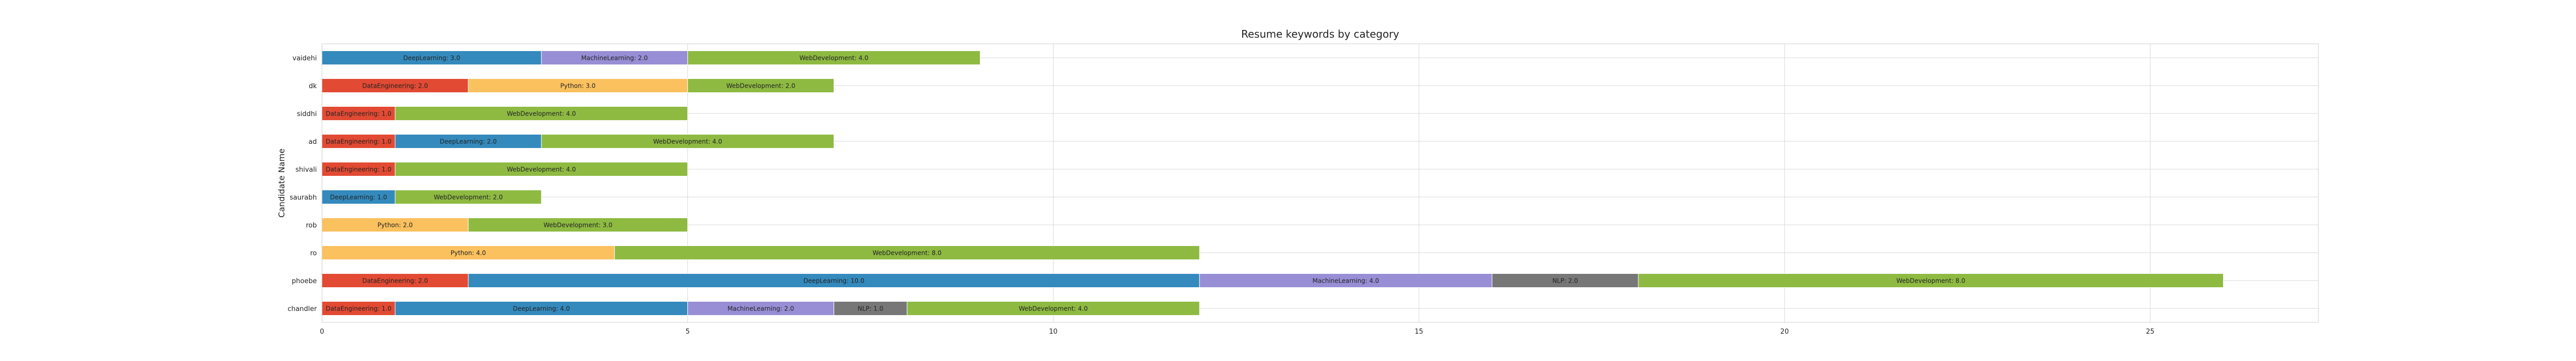 The width and height of the screenshot is (2576, 361). I want to click on x-tick-label: 25, so click(2150, 332).